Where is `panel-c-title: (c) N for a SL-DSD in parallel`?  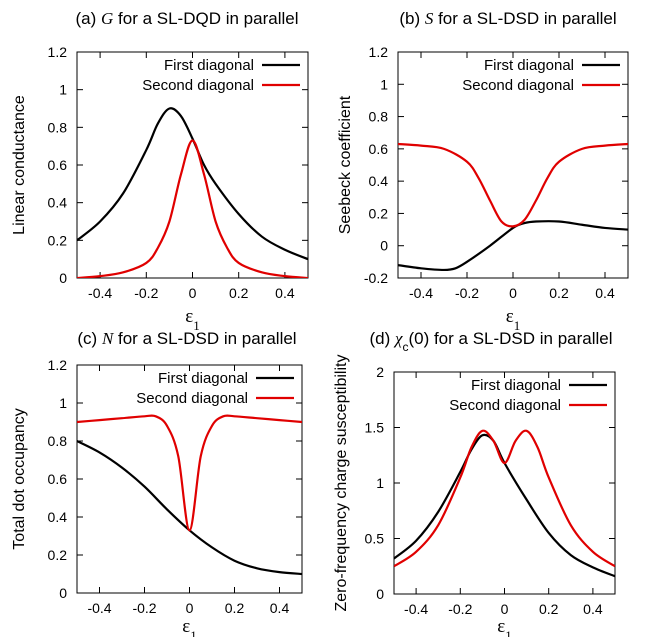
panel-c-title: (c) N for a SL-DSD in parallel is located at coordinates (186, 338).